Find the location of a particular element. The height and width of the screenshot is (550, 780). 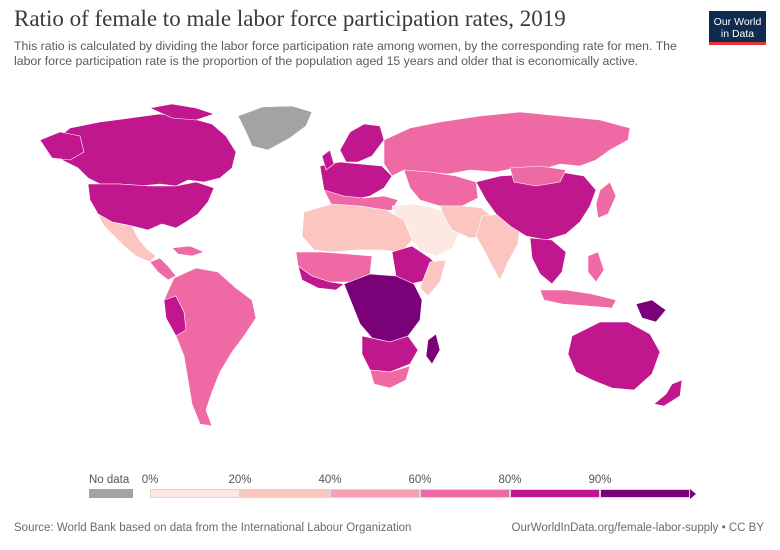

legend-tick-90: 90% is located at coordinates (600, 480).